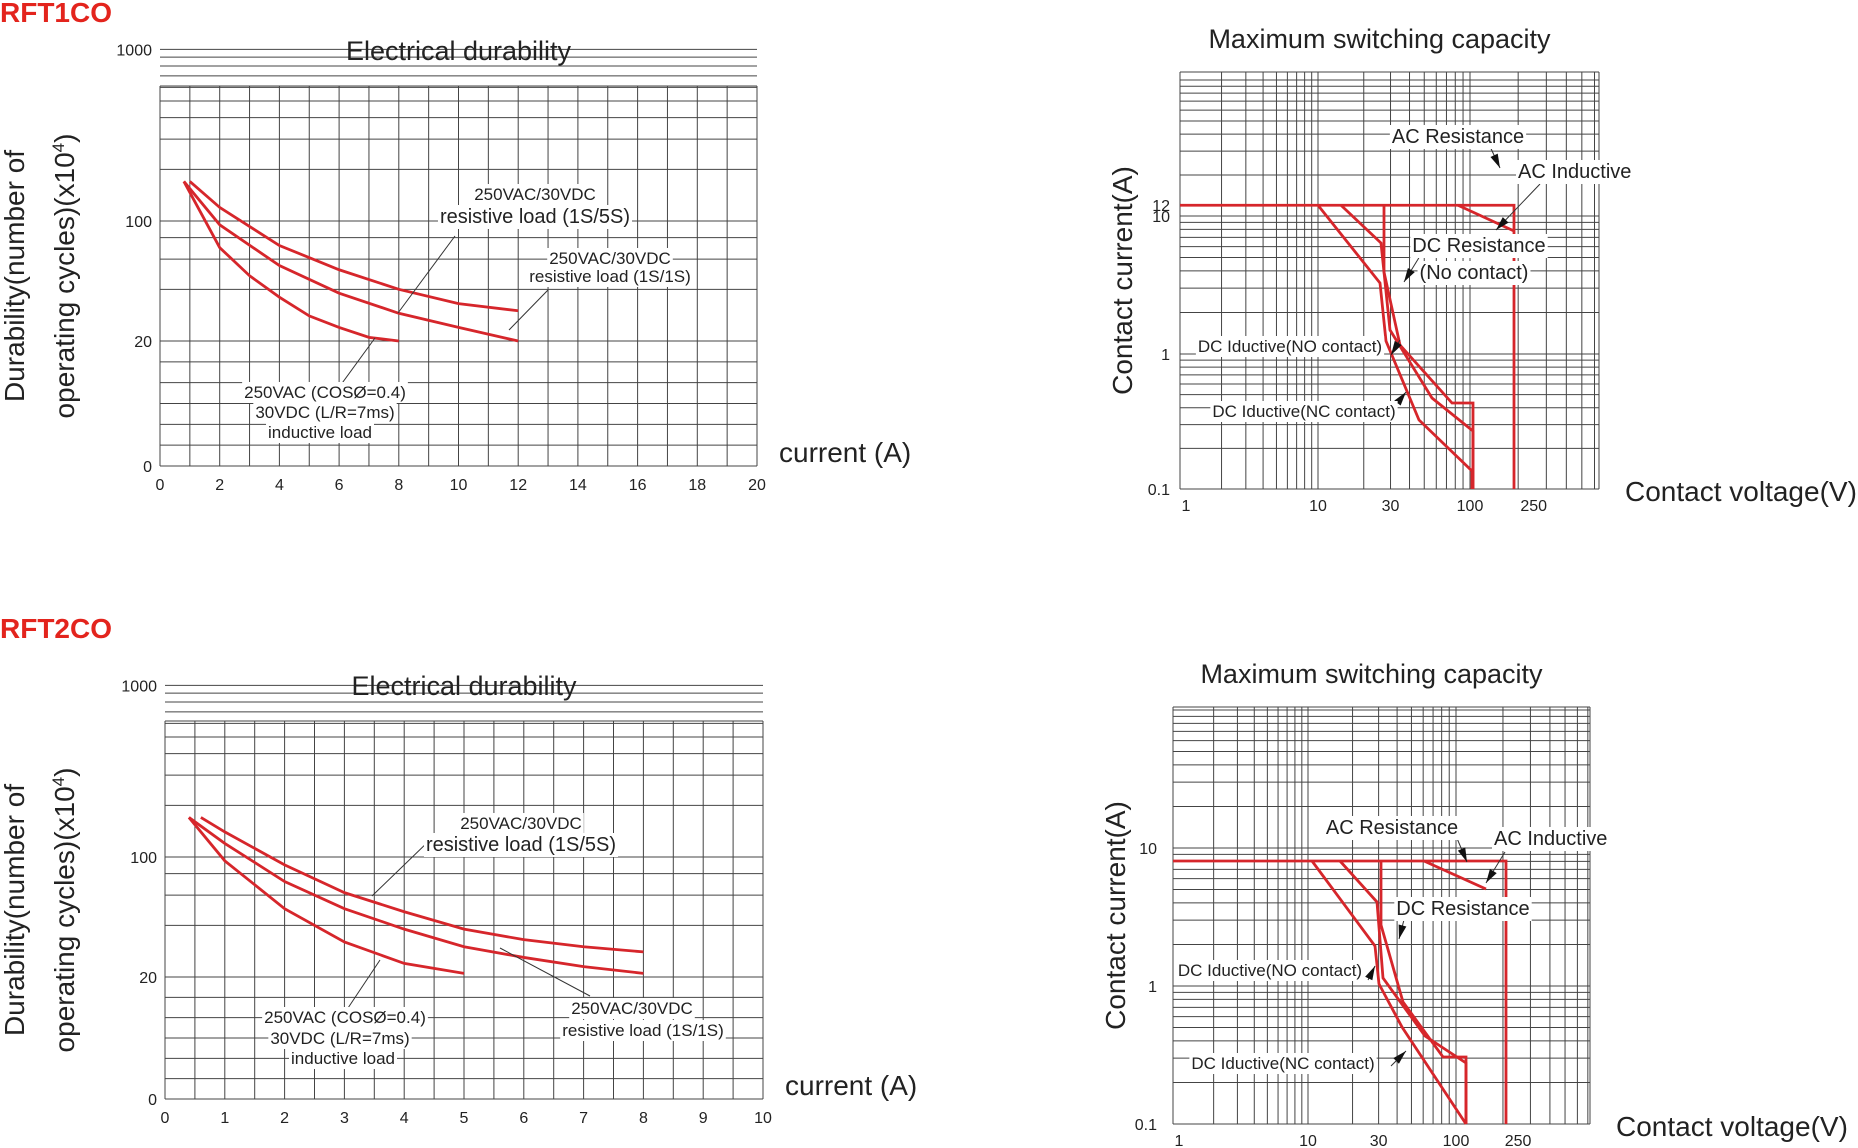 This screenshot has height=1148, width=1858. I want to click on annotation-1s1s-line1: 250VAC/30VDC, so click(610, 258).